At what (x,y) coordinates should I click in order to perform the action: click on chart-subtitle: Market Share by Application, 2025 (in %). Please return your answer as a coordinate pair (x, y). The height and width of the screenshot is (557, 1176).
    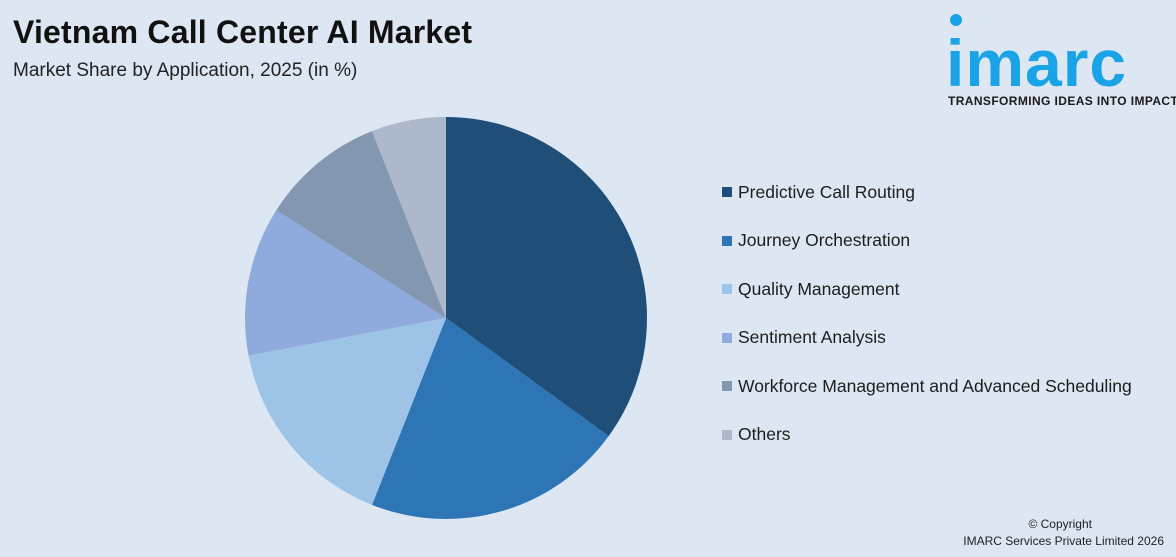
    Looking at the image, I should click on (185, 70).